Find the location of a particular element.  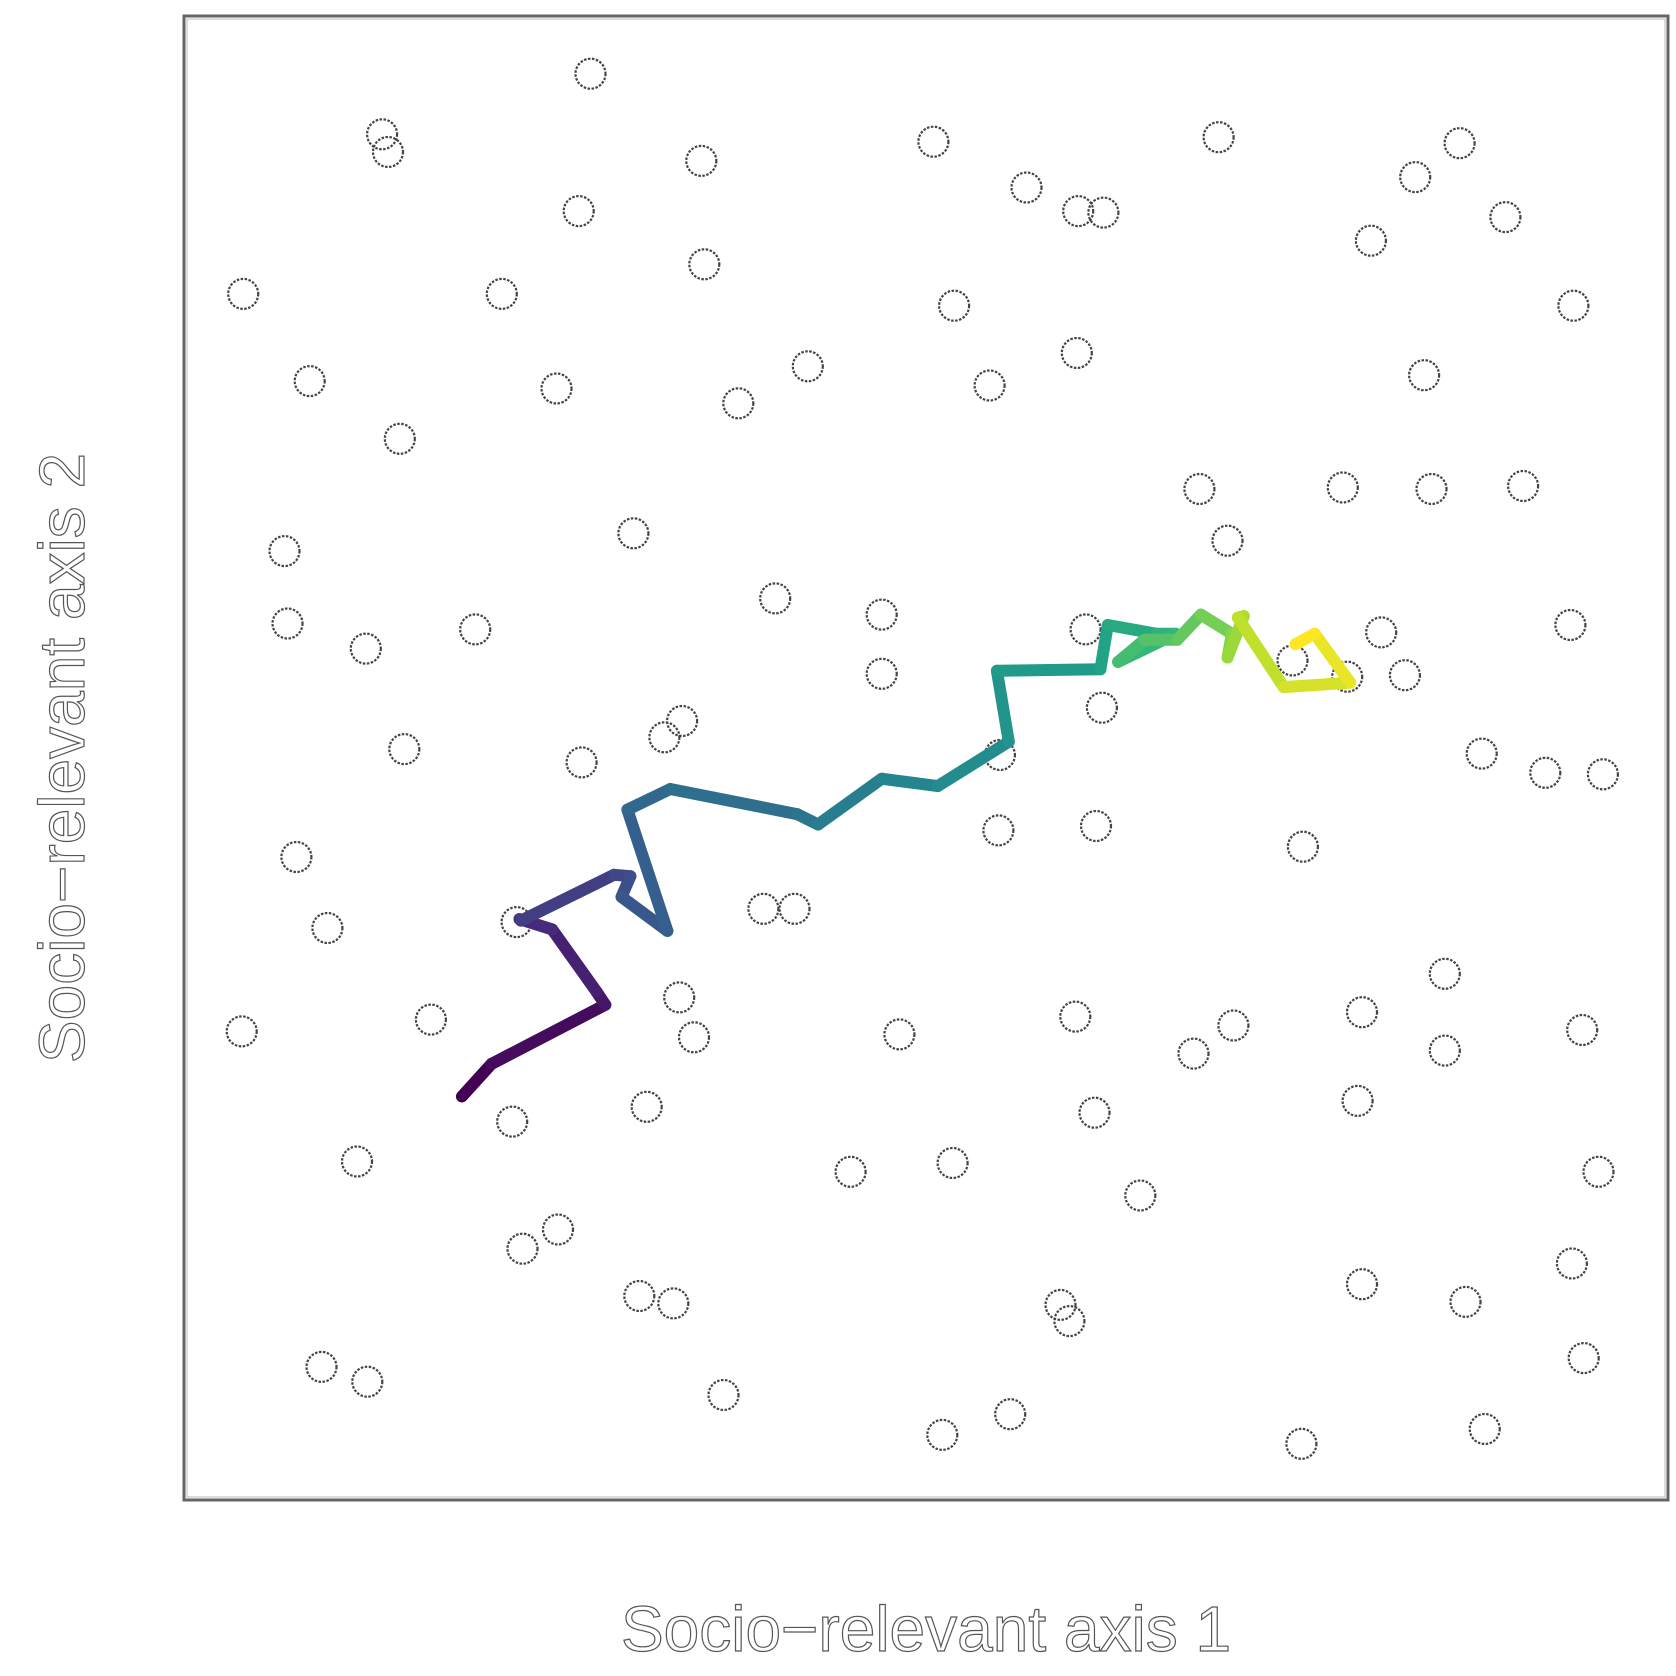

y-axis-label: Socio−relevant axis 2 is located at coordinates (62, 758).